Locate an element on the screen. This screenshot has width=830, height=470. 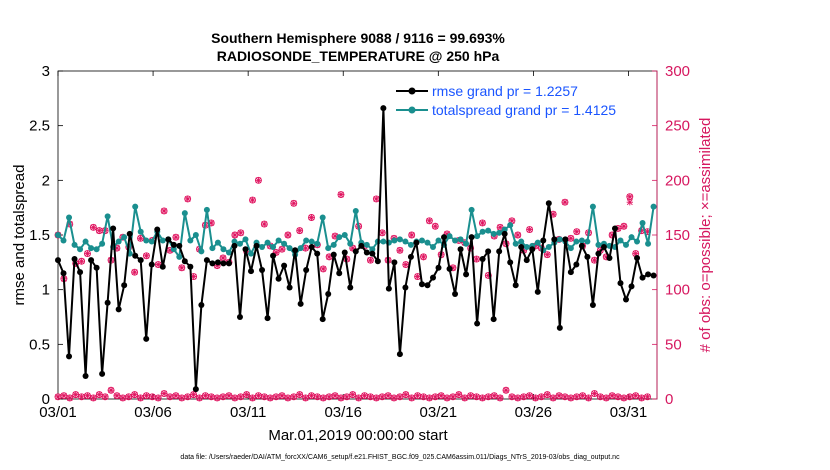
chart-title-line2: RADIOSONDE_TEMPERATURE @ 250 hPa is located at coordinates (358, 56).